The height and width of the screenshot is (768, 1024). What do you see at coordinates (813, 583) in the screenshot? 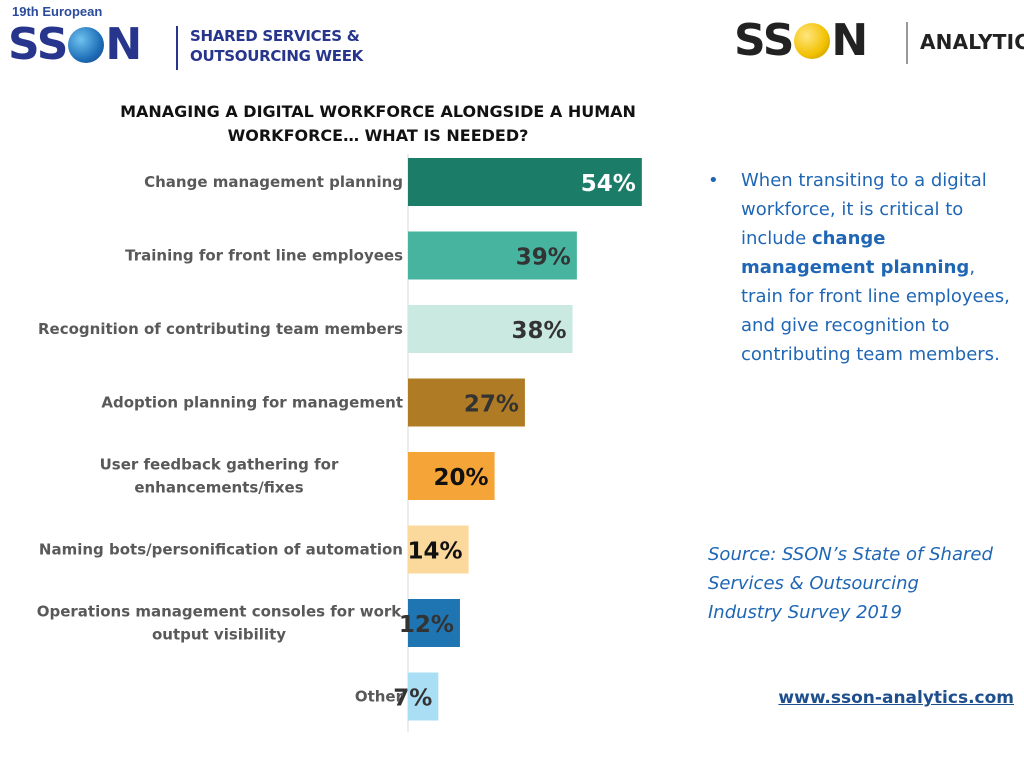
I see `source-line-2: Services & Outsourcing` at bounding box center [813, 583].